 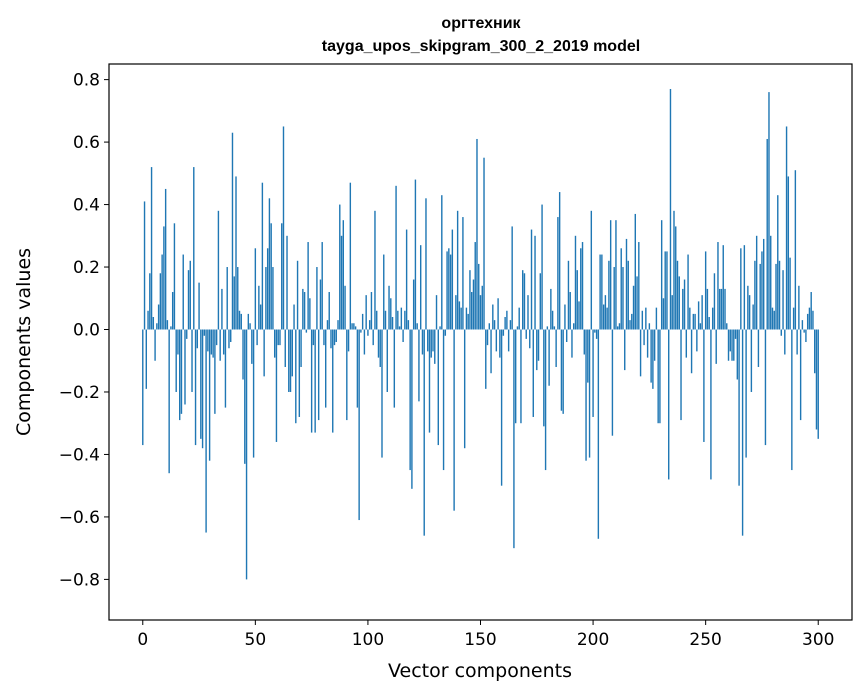 I want to click on x-axis-label: Vector components, so click(x=480, y=671).